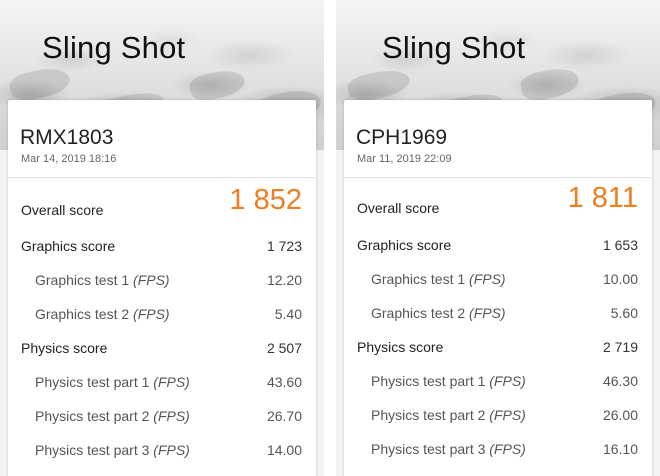 The width and height of the screenshot is (660, 476). Describe the element at coordinates (602, 198) in the screenshot. I see `overall-score-value: 1 811` at that location.